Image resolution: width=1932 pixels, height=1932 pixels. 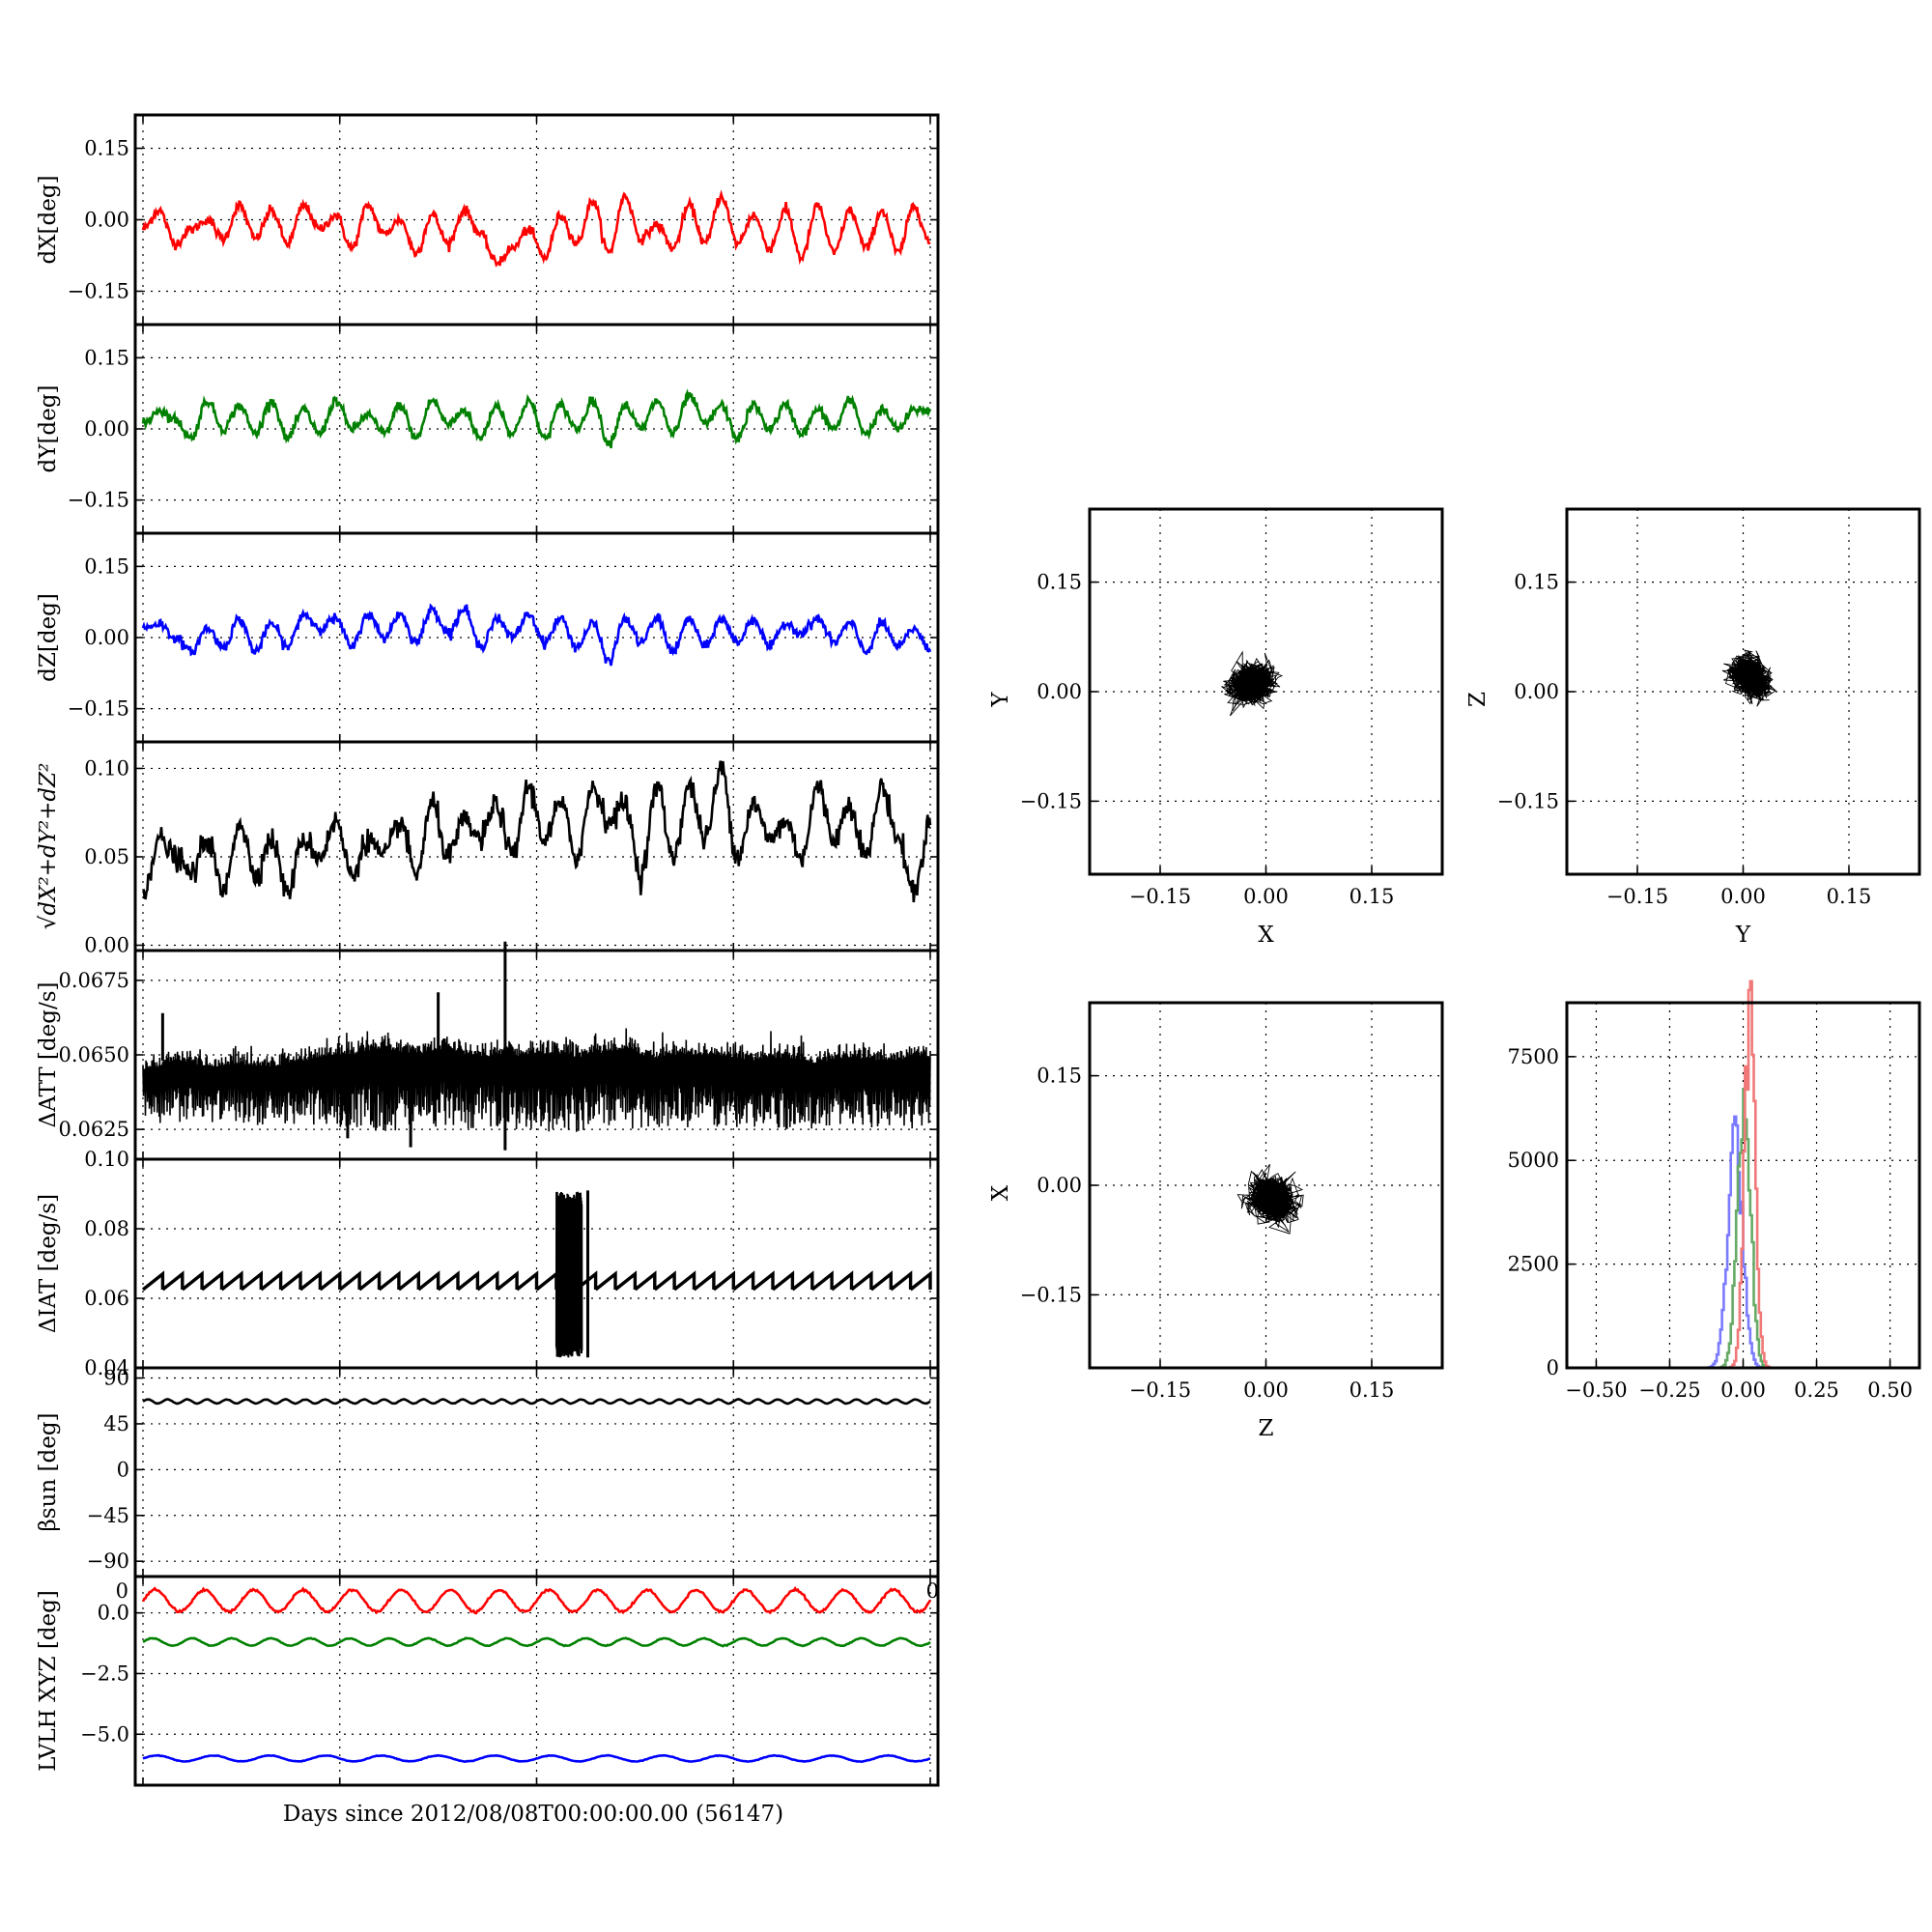 I want to click on stray-tick-left: 0, so click(x=122, y=1591).